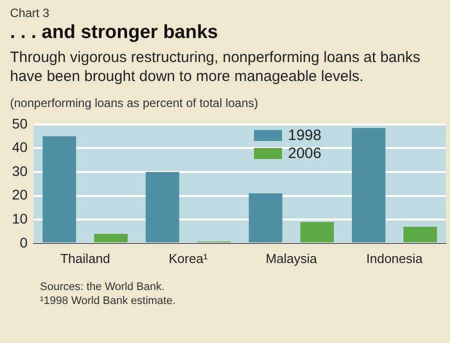  What do you see at coordinates (20, 194) in the screenshot?
I see `y-tick-label: 20` at bounding box center [20, 194].